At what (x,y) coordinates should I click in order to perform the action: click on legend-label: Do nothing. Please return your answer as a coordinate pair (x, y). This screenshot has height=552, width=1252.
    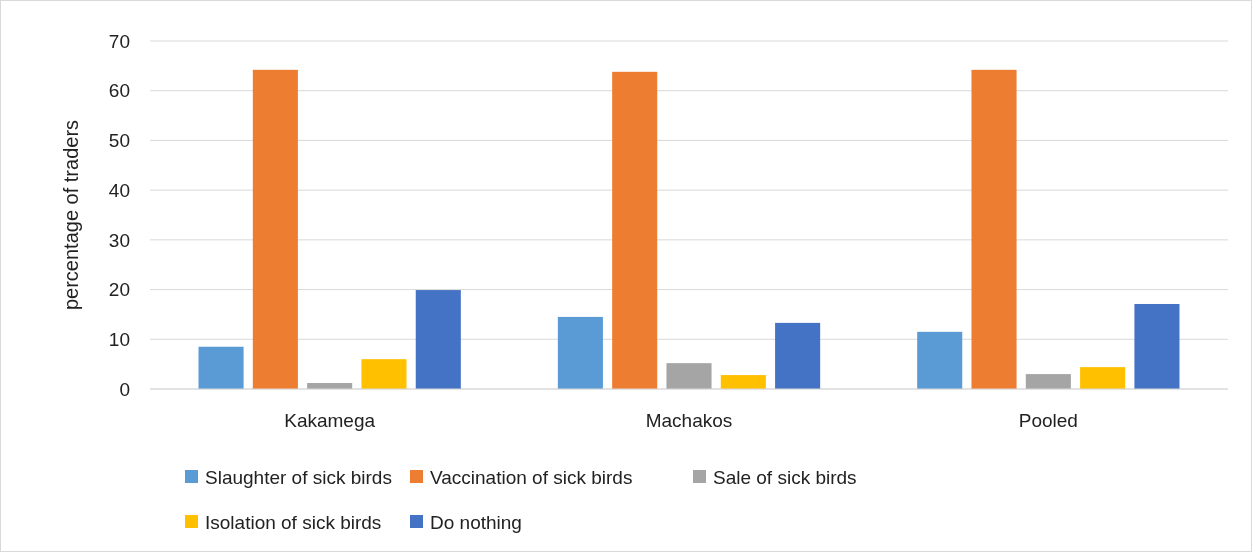
    Looking at the image, I should click on (476, 522).